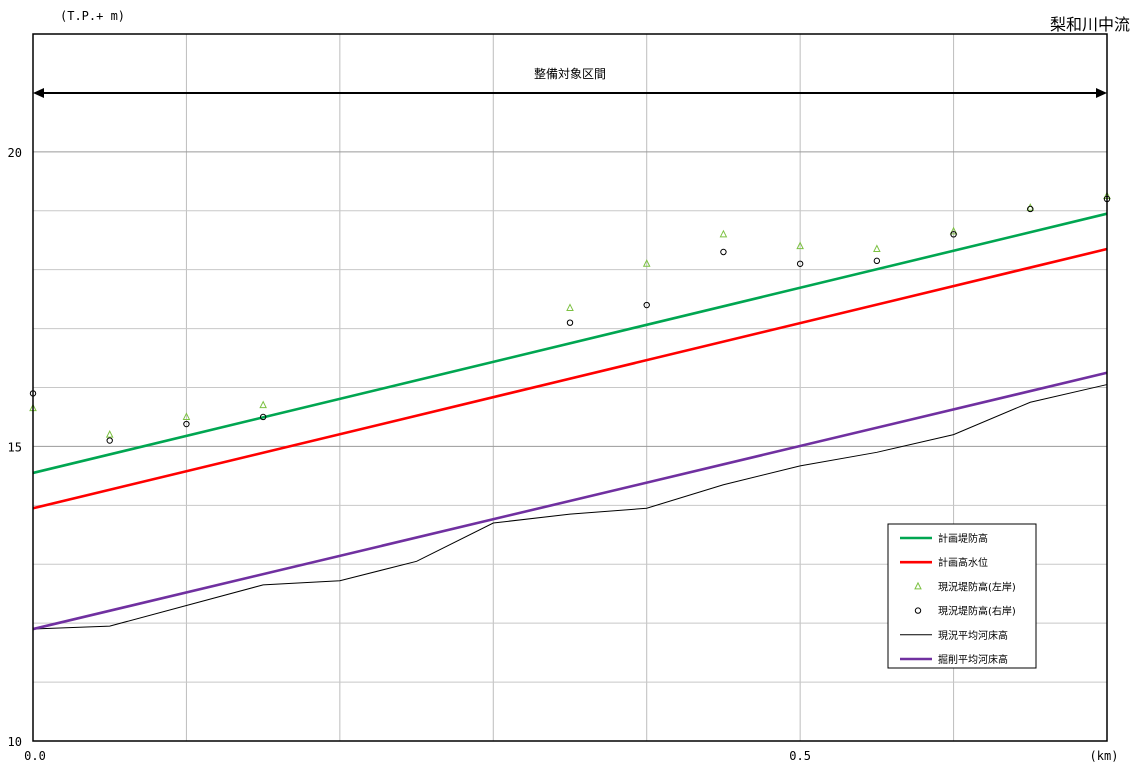  I want to click on y-tick-label: 10, so click(15, 742).